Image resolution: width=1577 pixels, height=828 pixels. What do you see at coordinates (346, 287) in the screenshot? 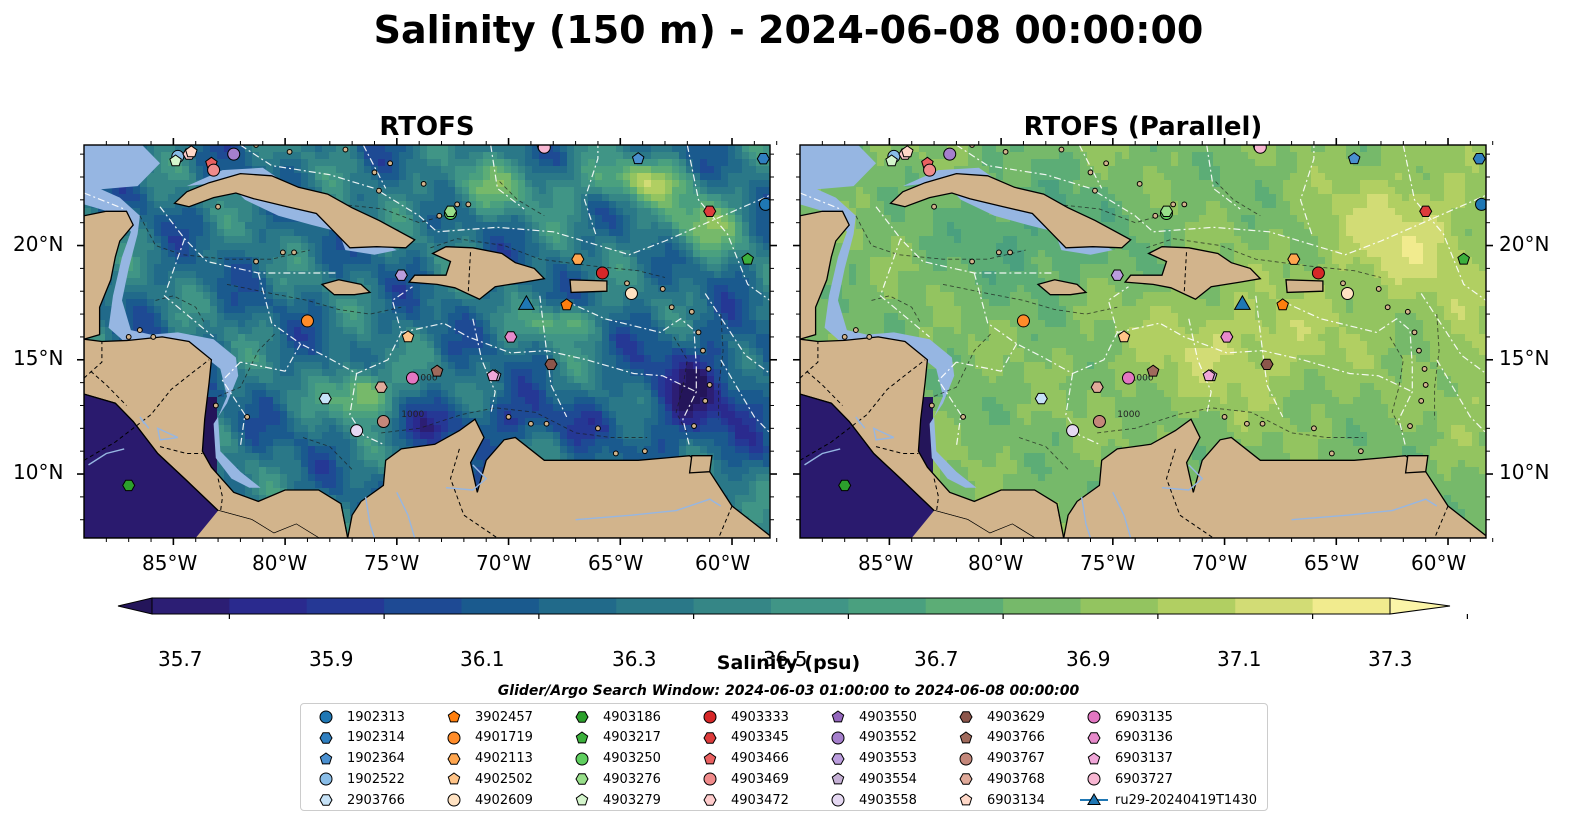
I see `land-jamaica` at bounding box center [346, 287].